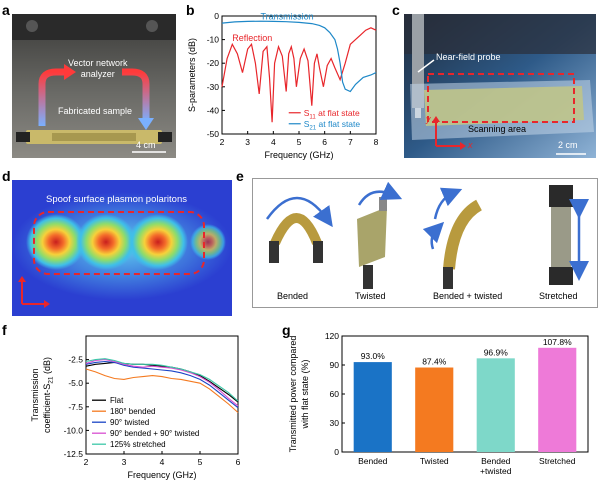 The image size is (600, 487). I want to click on sample-under-test, so click(504, 106).